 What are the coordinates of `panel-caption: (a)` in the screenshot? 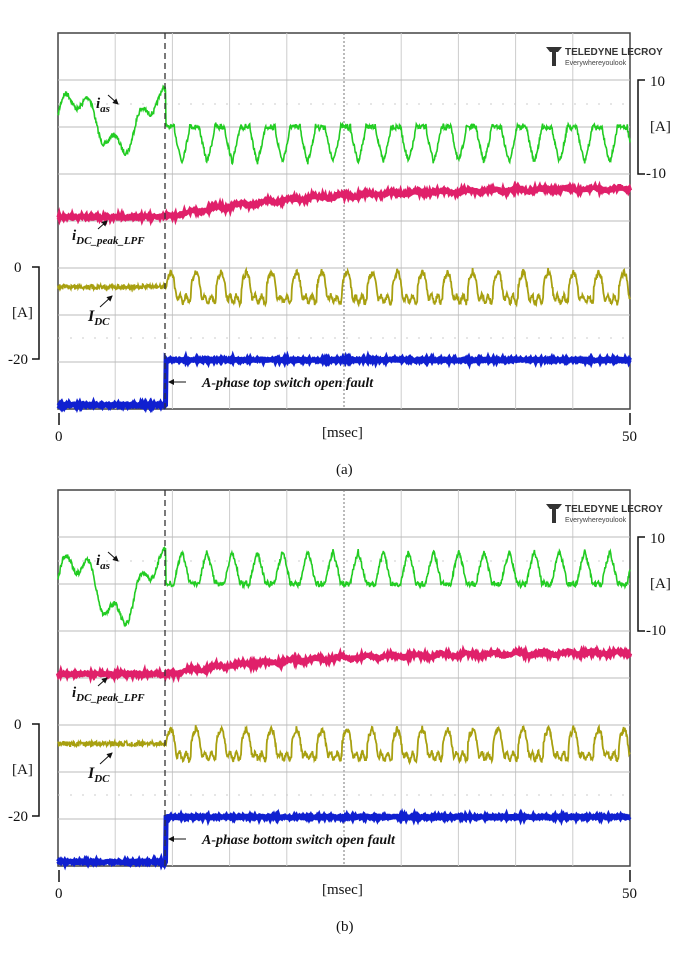 It's located at (344, 470).